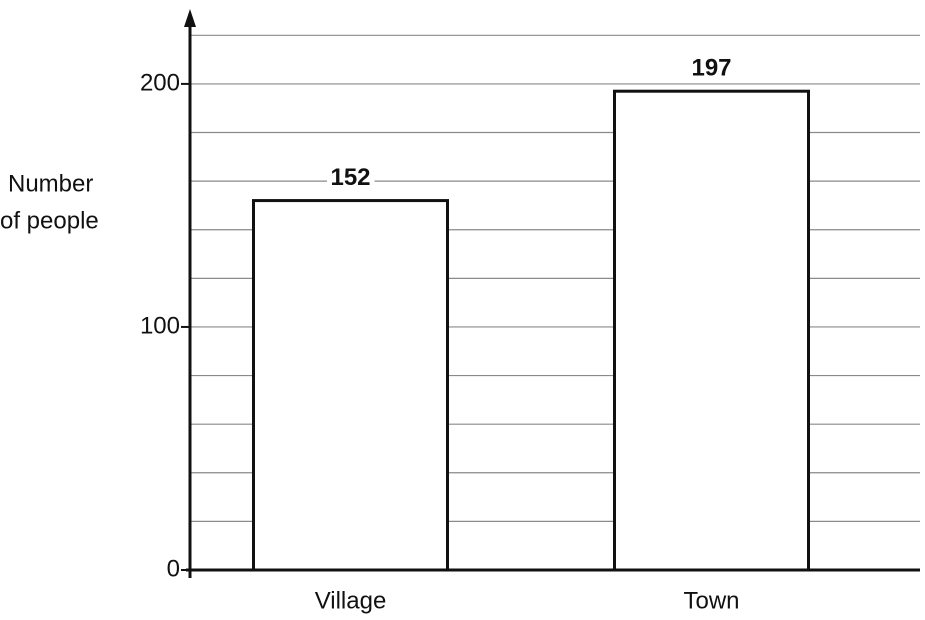  What do you see at coordinates (711, 68) in the screenshot?
I see `value-label: 197` at bounding box center [711, 68].